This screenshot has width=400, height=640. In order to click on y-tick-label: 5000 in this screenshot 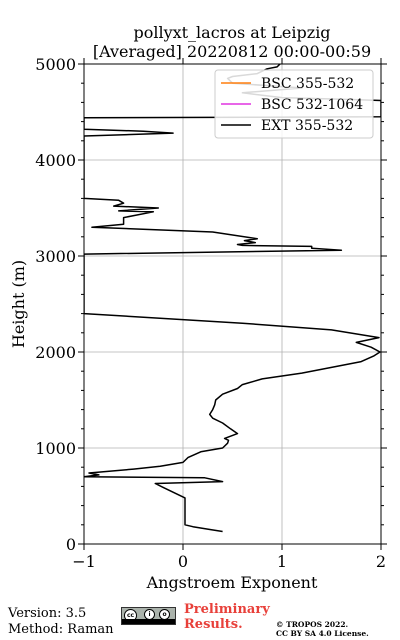, I will do `click(55, 64)`.